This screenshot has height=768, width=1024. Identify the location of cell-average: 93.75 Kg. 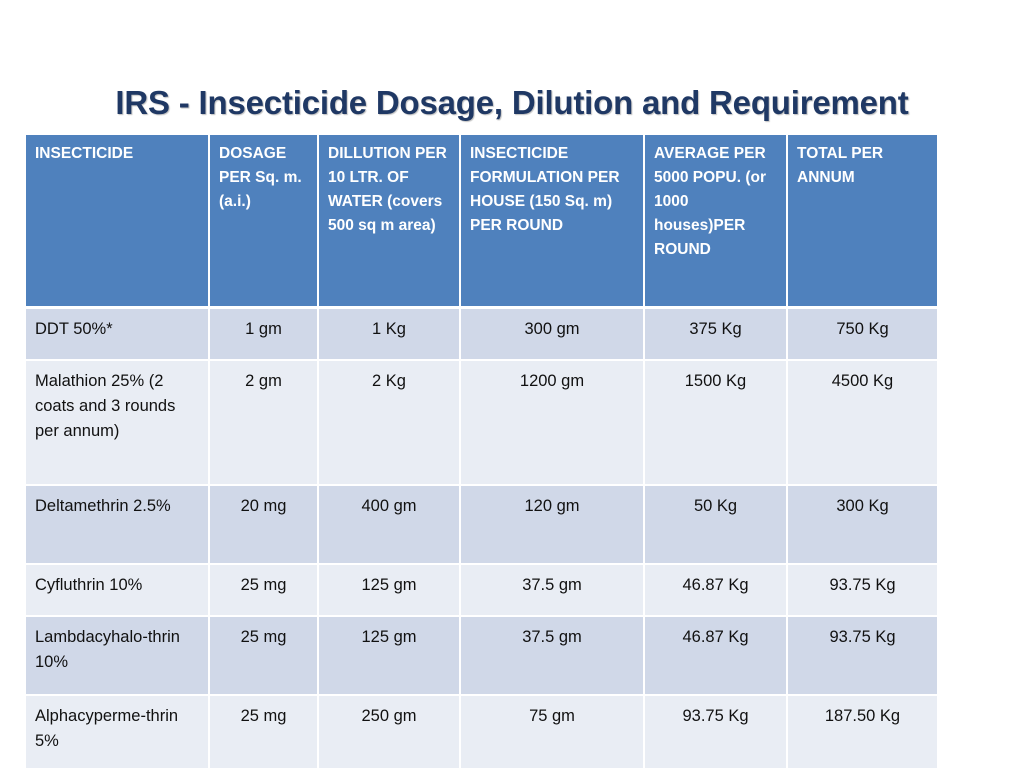
(716, 732).